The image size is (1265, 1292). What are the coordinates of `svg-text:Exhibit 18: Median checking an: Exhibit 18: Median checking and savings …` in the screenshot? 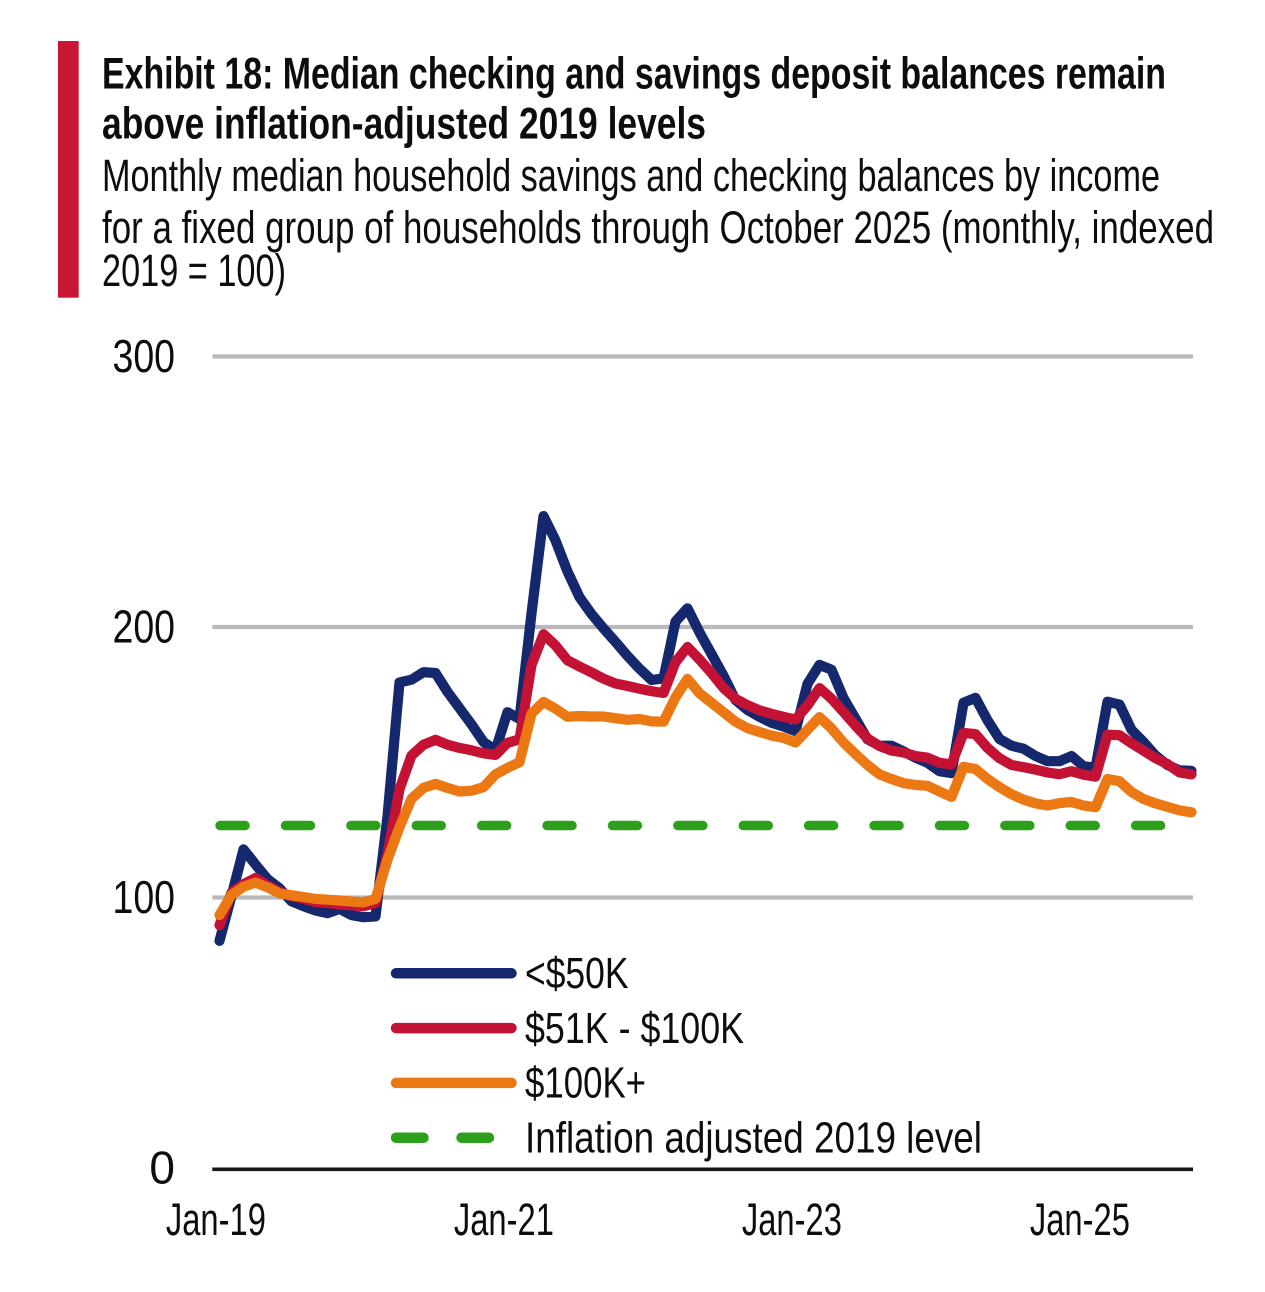 It's located at (634, 73).